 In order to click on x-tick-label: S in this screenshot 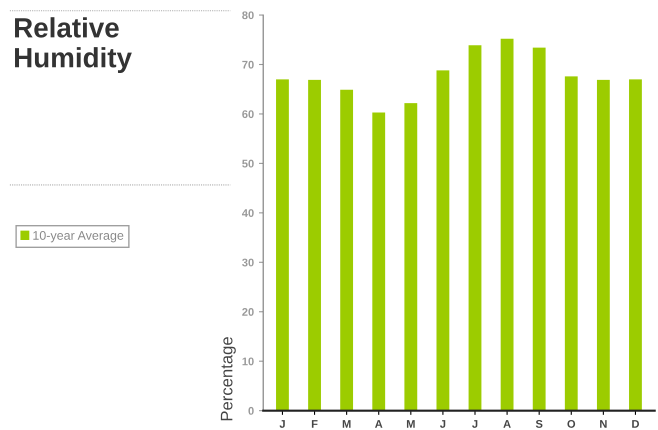, I will do `click(539, 424)`.